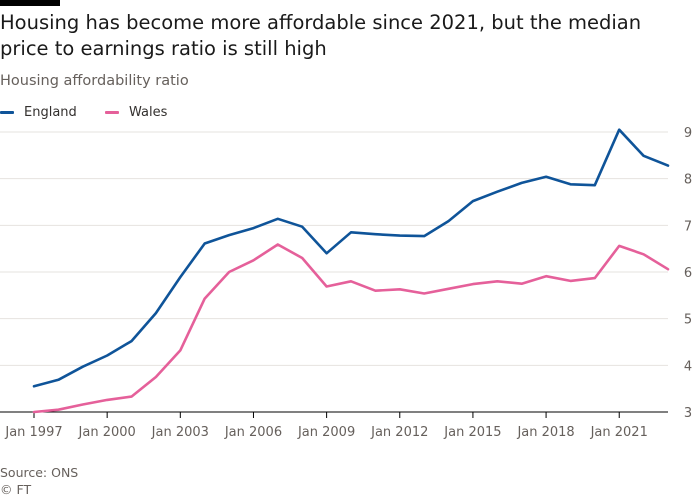  What do you see at coordinates (472, 432) in the screenshot?
I see `x-tick-label: Jan 2015` at bounding box center [472, 432].